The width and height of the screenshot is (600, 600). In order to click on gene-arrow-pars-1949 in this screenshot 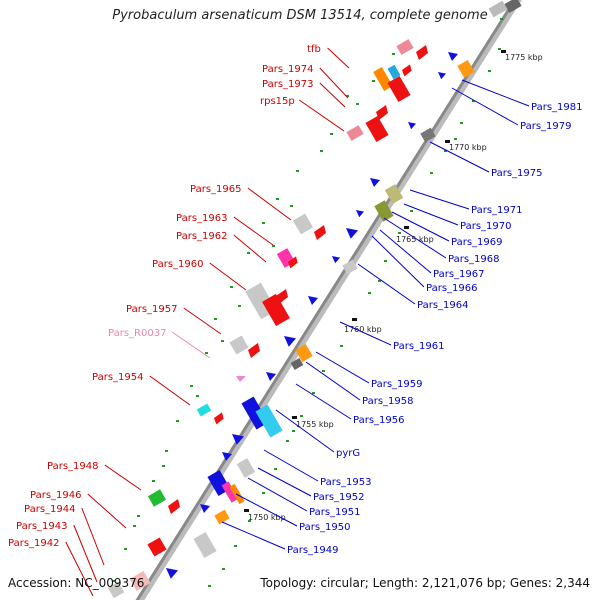, I will do `click(172, 573)`.